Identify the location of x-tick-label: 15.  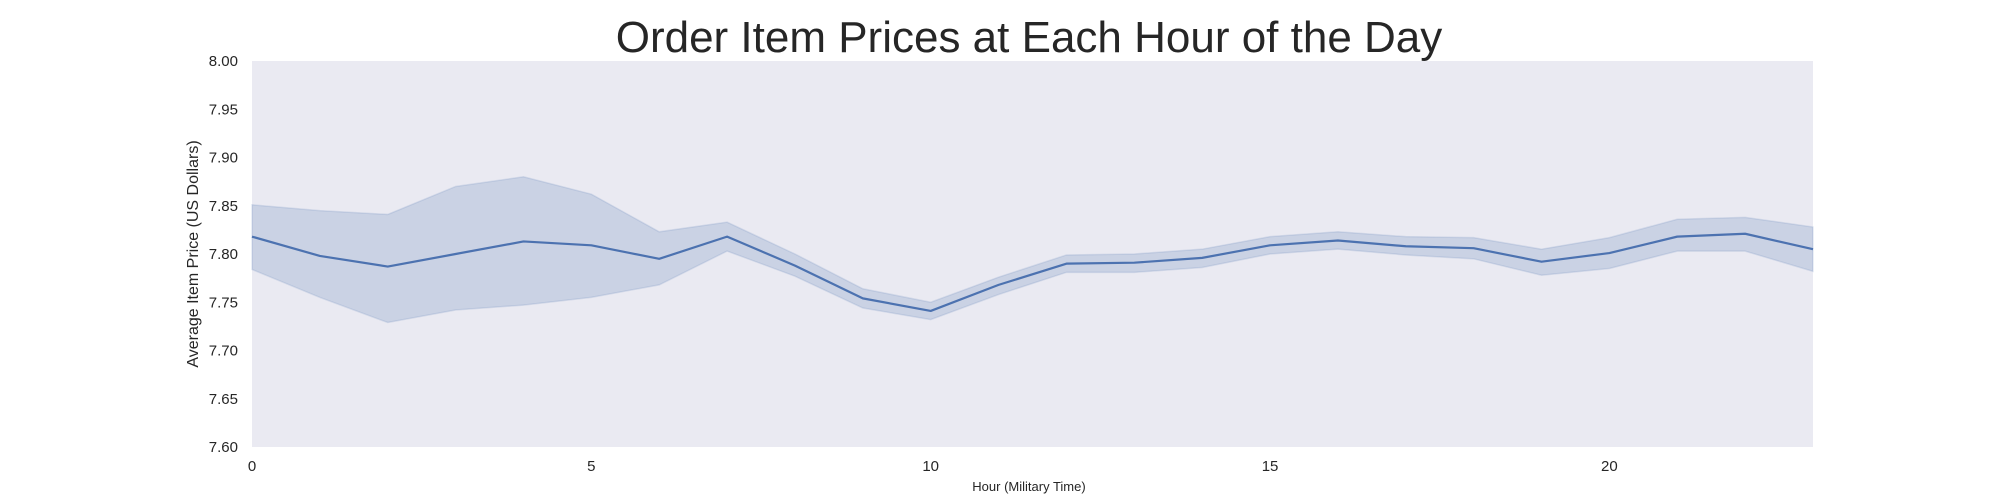
(1270, 466).